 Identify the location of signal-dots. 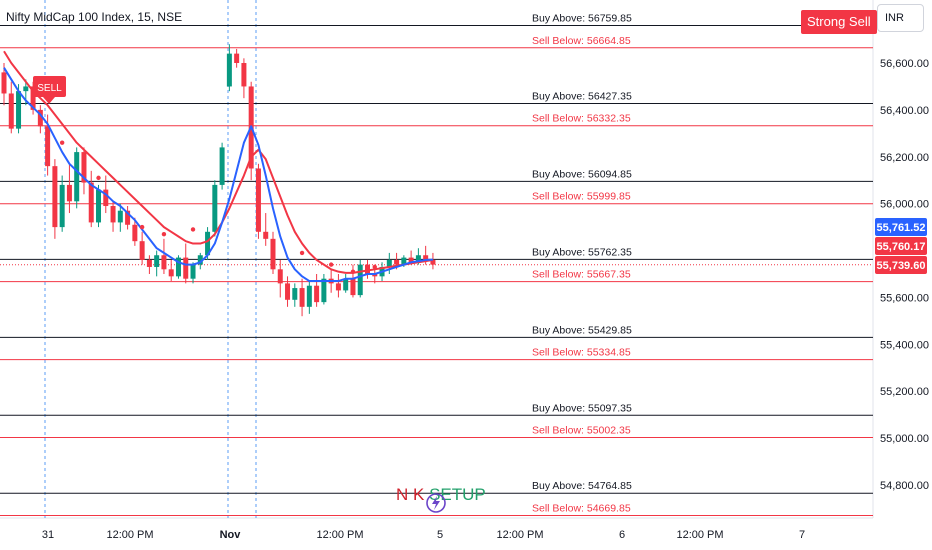
(218, 207).